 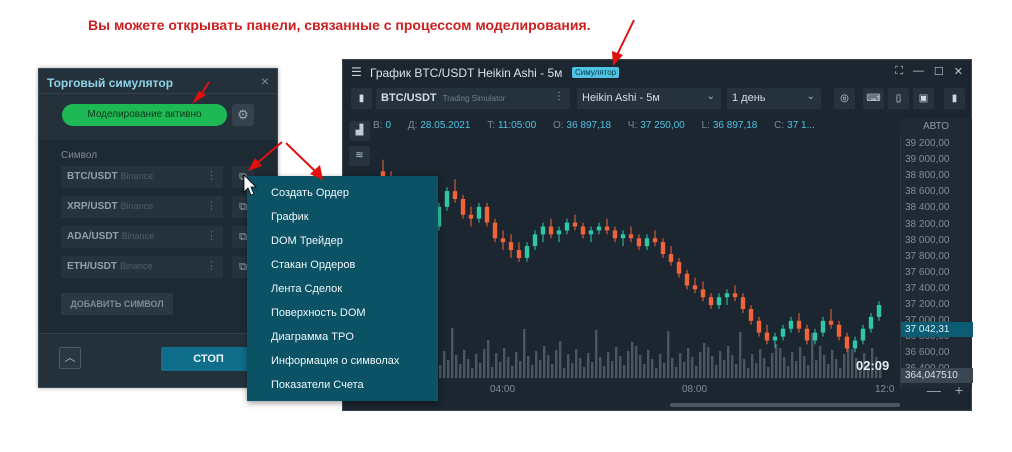 What do you see at coordinates (844, 98) in the screenshot?
I see `indicator-icon: ◎` at bounding box center [844, 98].